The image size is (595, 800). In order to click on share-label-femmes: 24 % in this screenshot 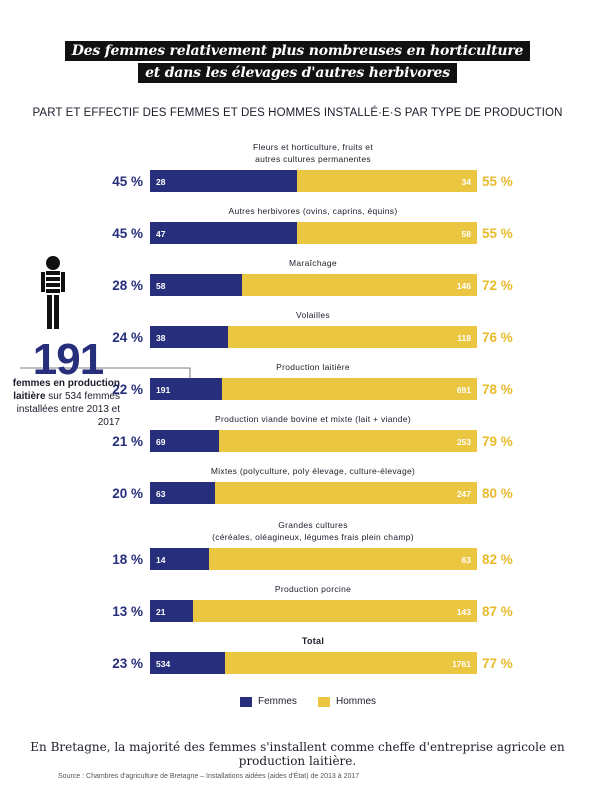, I will do `click(127, 337)`.